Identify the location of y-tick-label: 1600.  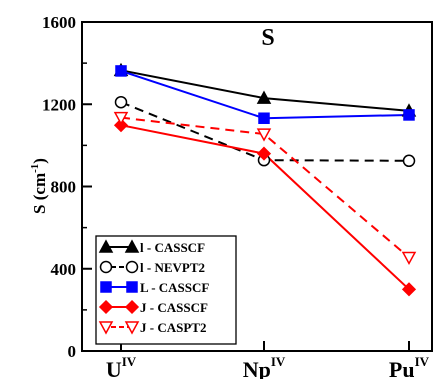
(59, 22).